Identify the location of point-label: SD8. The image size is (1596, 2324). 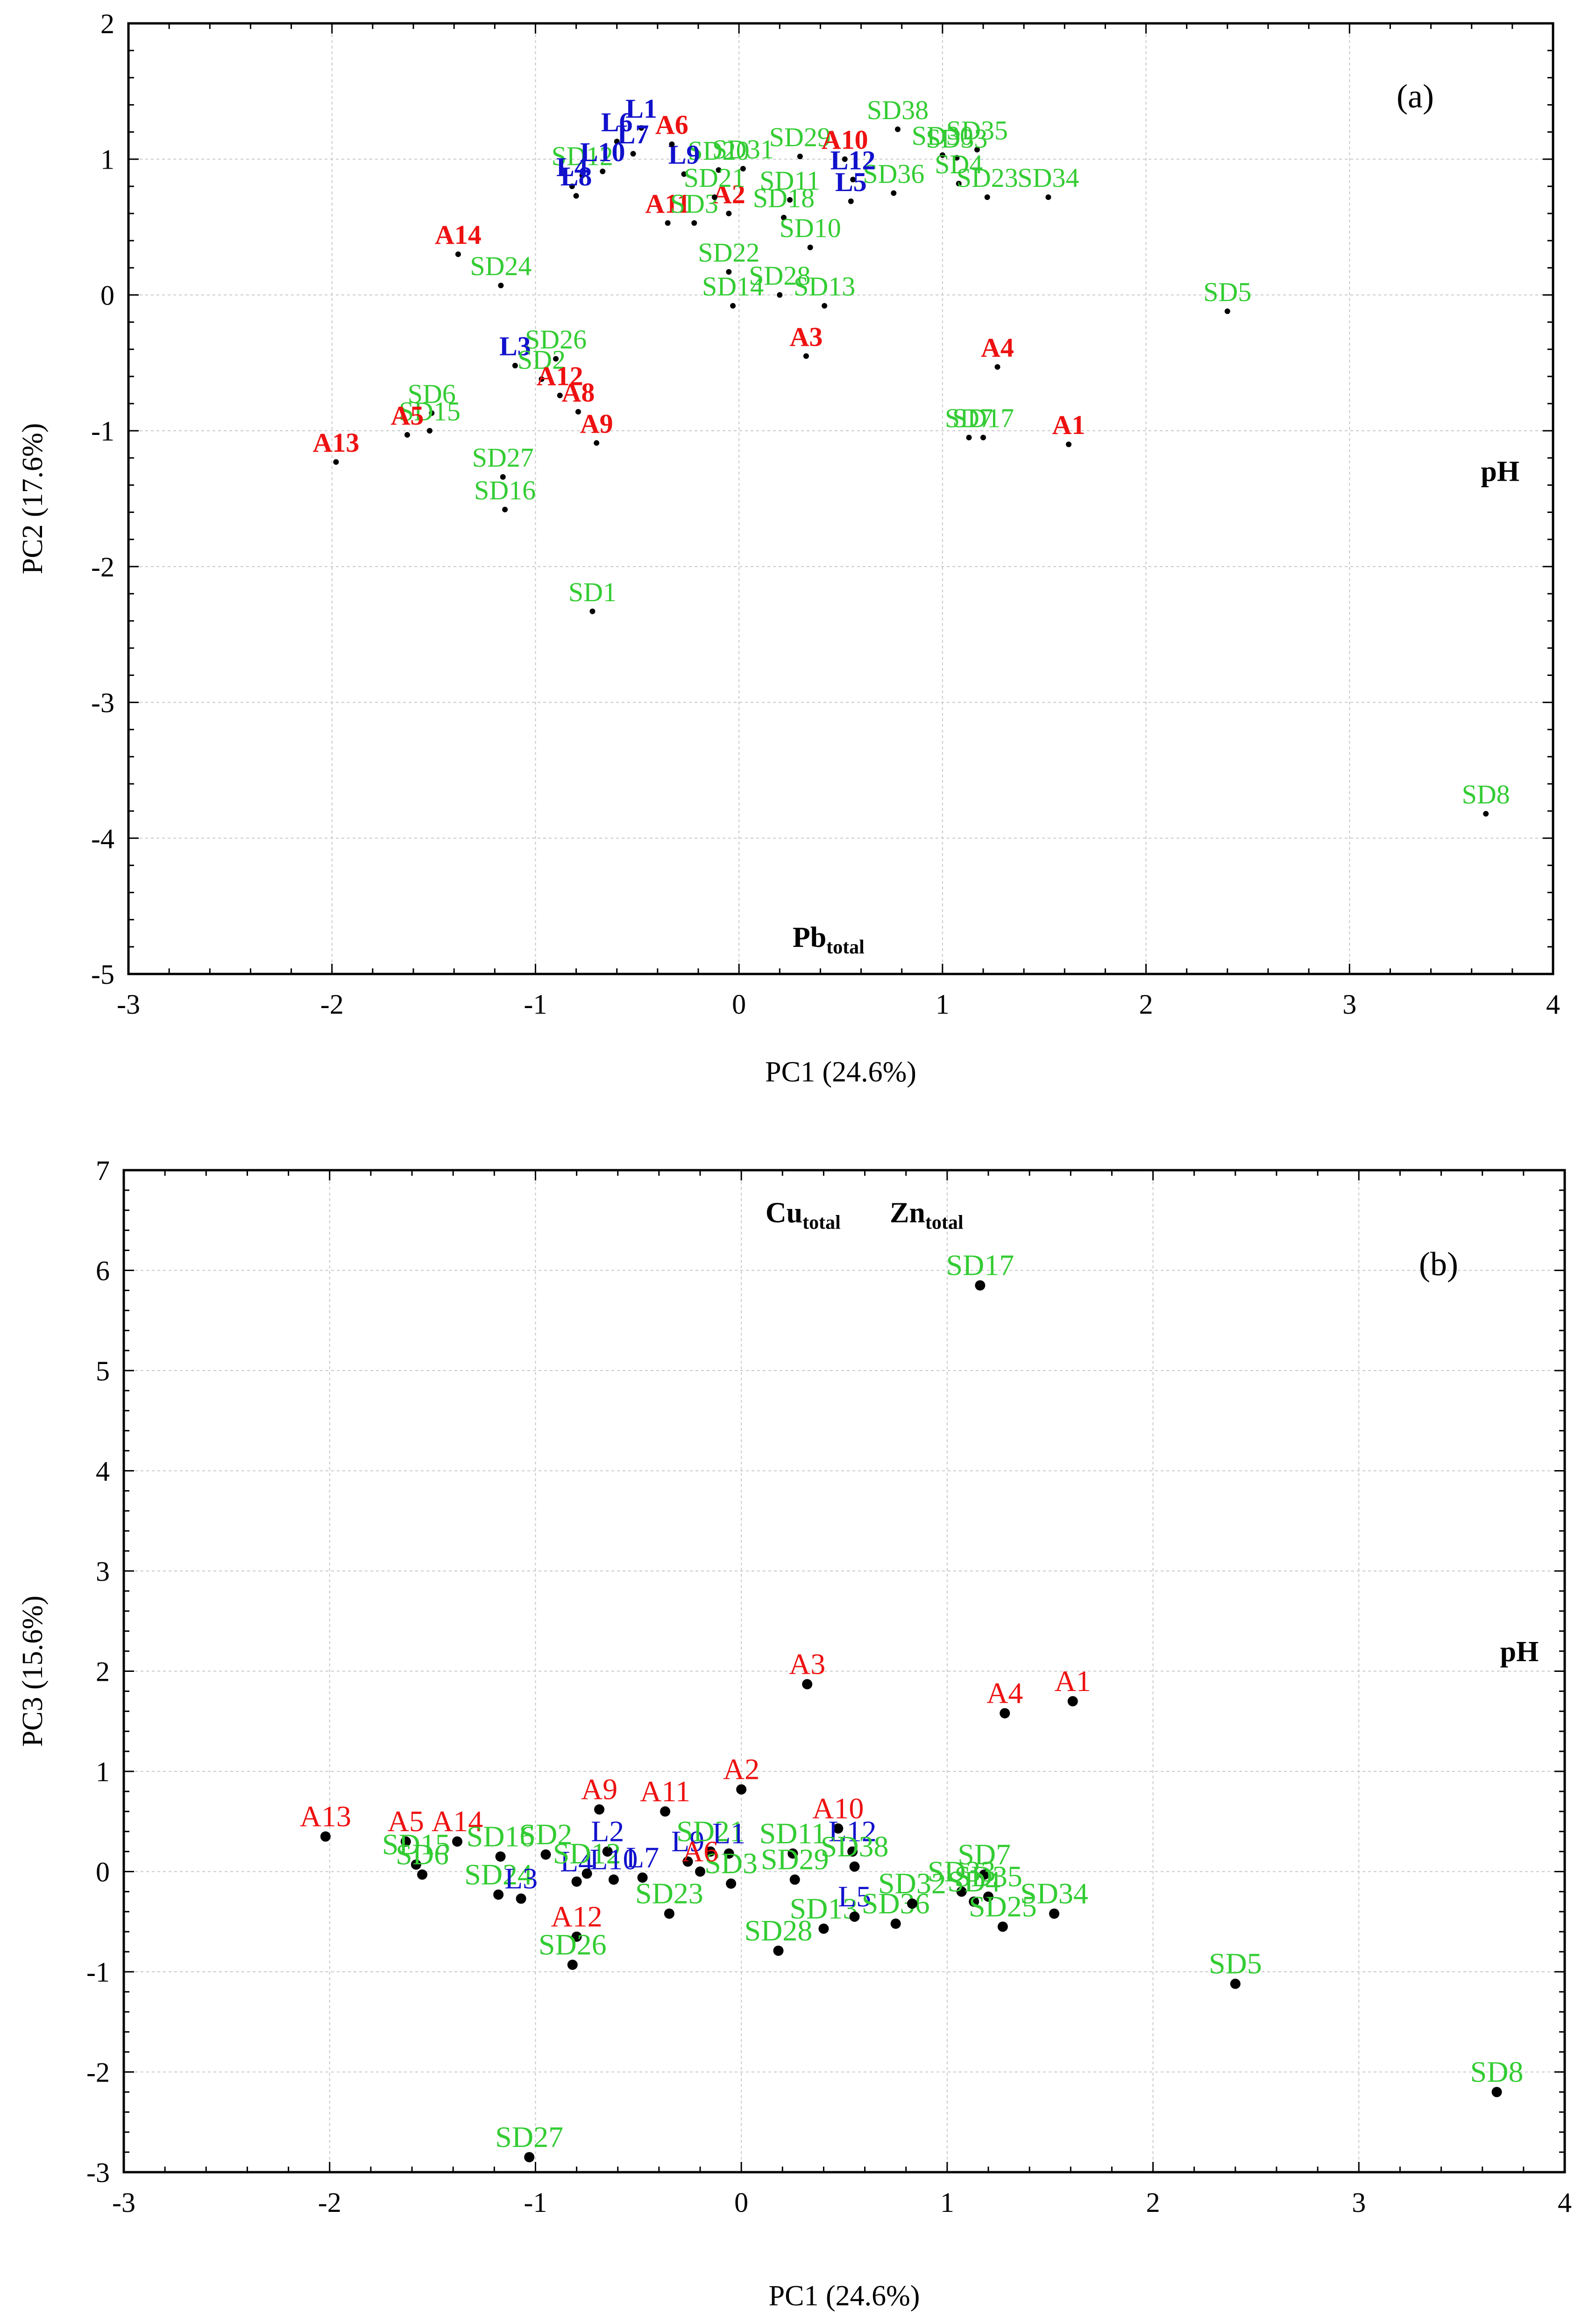
(1497, 2071).